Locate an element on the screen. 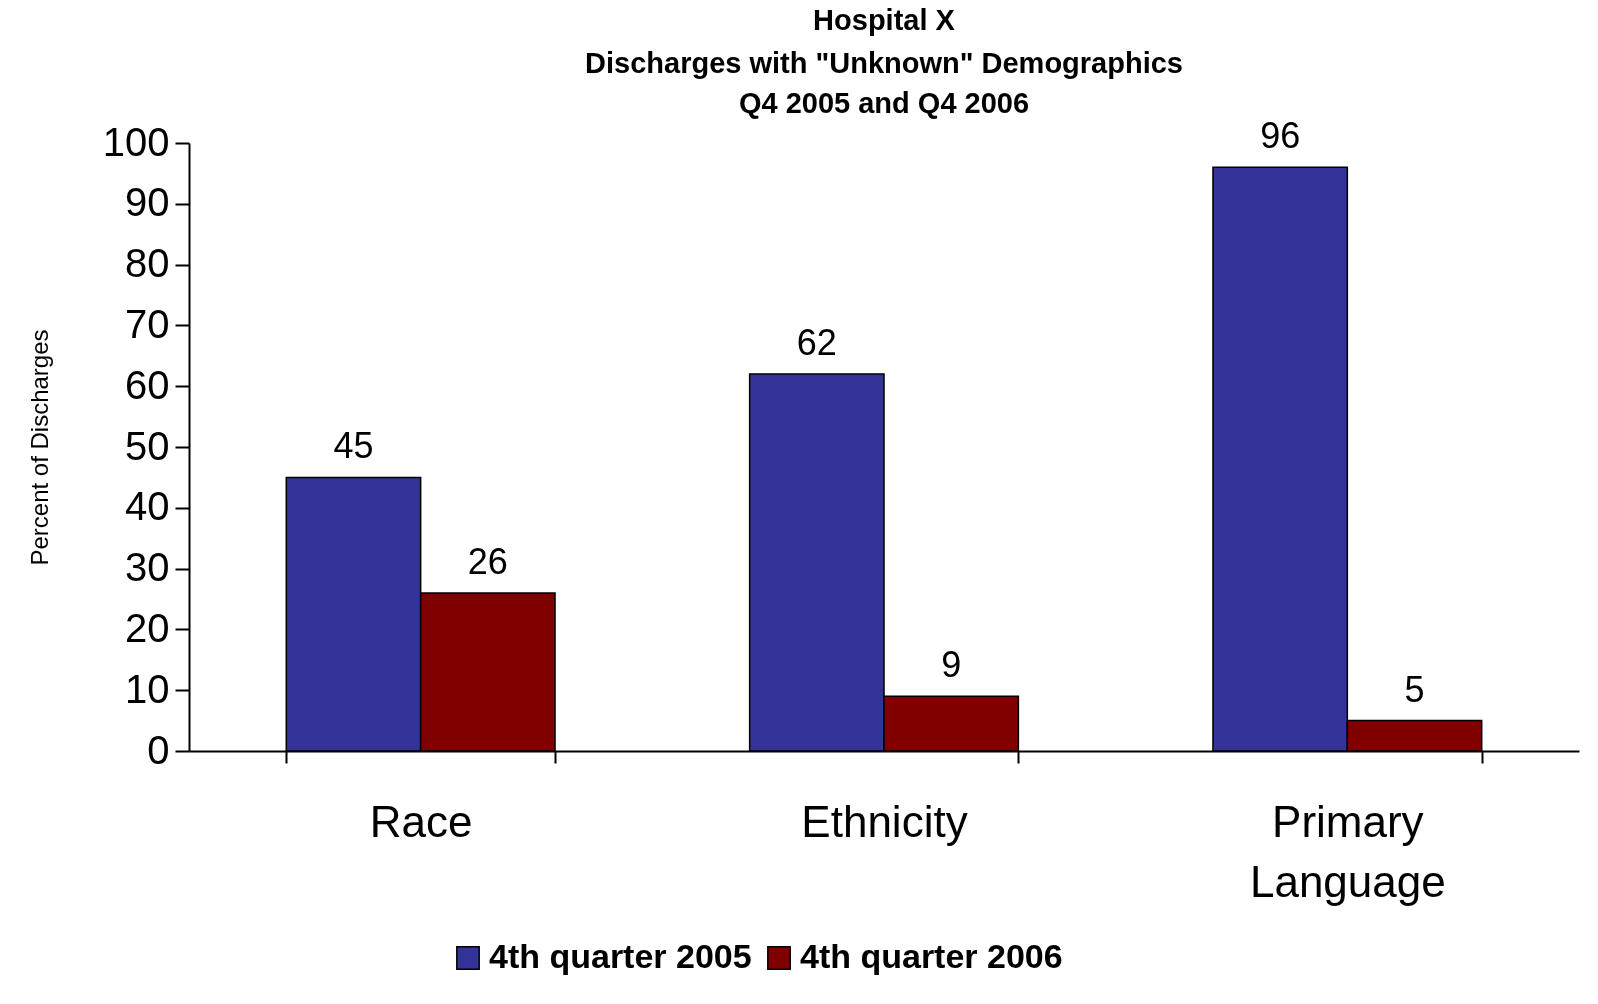  y-tick-label: 30 is located at coordinates (147, 567).